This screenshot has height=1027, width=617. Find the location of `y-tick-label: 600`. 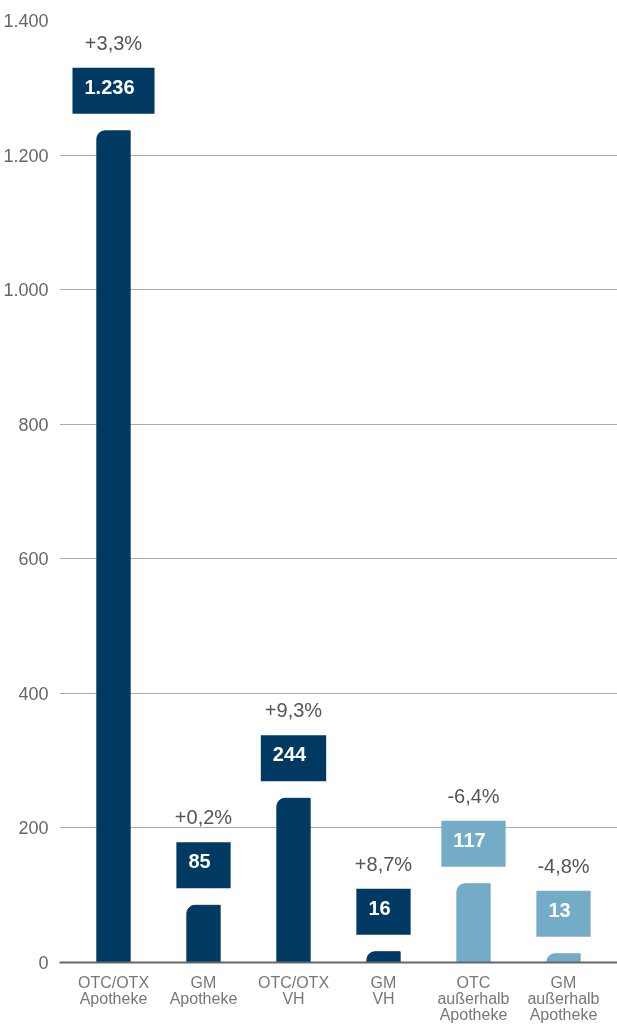

y-tick-label: 600 is located at coordinates (33, 559).